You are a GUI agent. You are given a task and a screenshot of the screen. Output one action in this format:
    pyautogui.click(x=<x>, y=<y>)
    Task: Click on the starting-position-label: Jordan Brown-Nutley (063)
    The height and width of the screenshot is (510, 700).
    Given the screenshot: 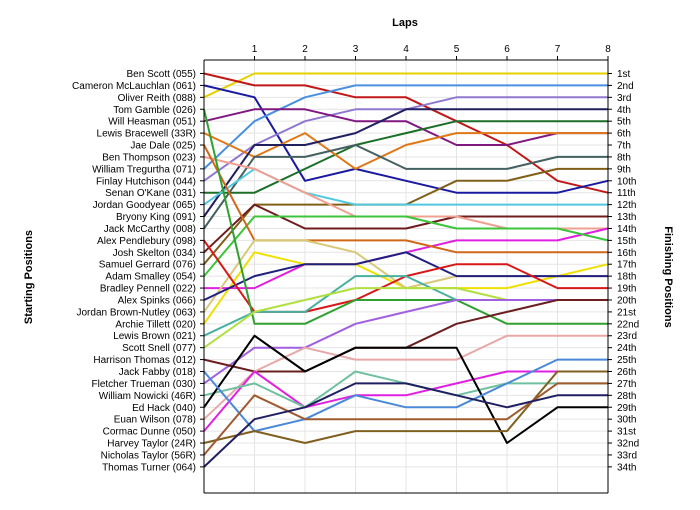 What is the action you would take?
    pyautogui.click(x=137, y=312)
    